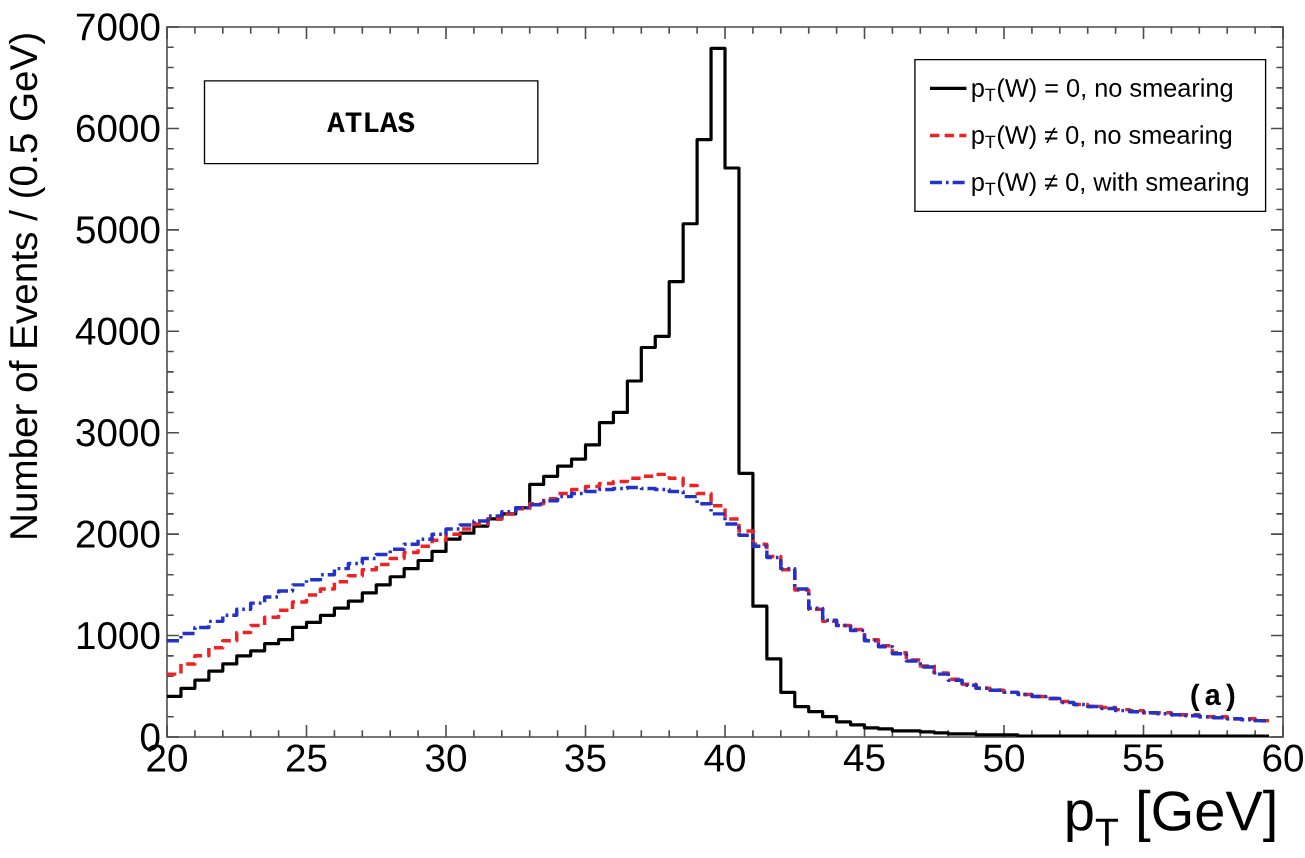 The height and width of the screenshot is (858, 1305). I want to click on x-tick-label: 25, so click(306, 758).